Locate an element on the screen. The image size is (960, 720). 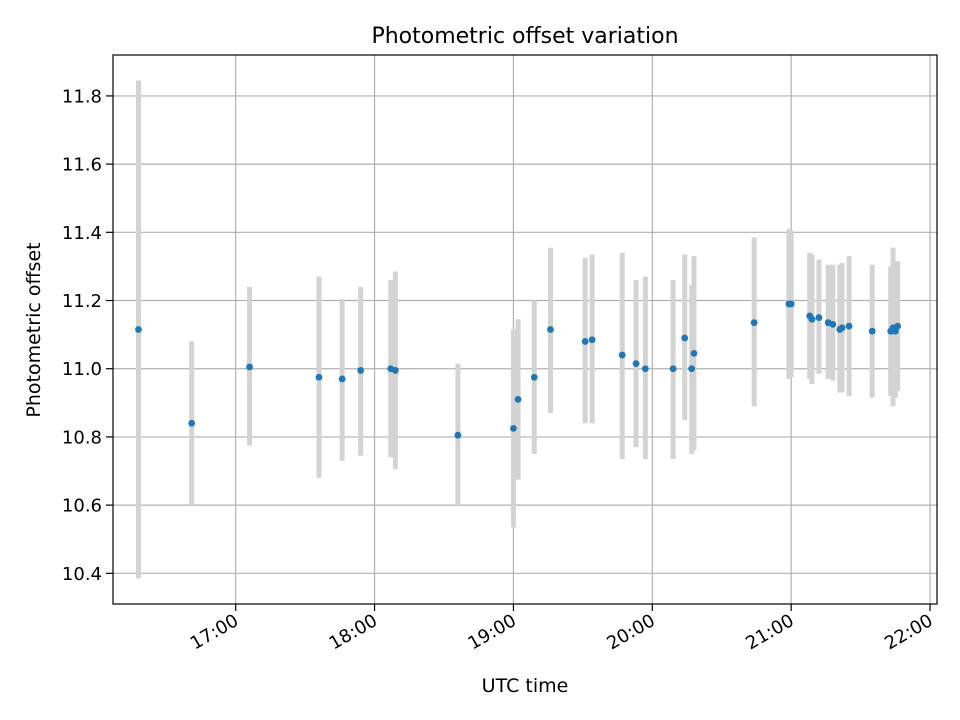
y-tick-label: 10.4 is located at coordinates (82, 574).